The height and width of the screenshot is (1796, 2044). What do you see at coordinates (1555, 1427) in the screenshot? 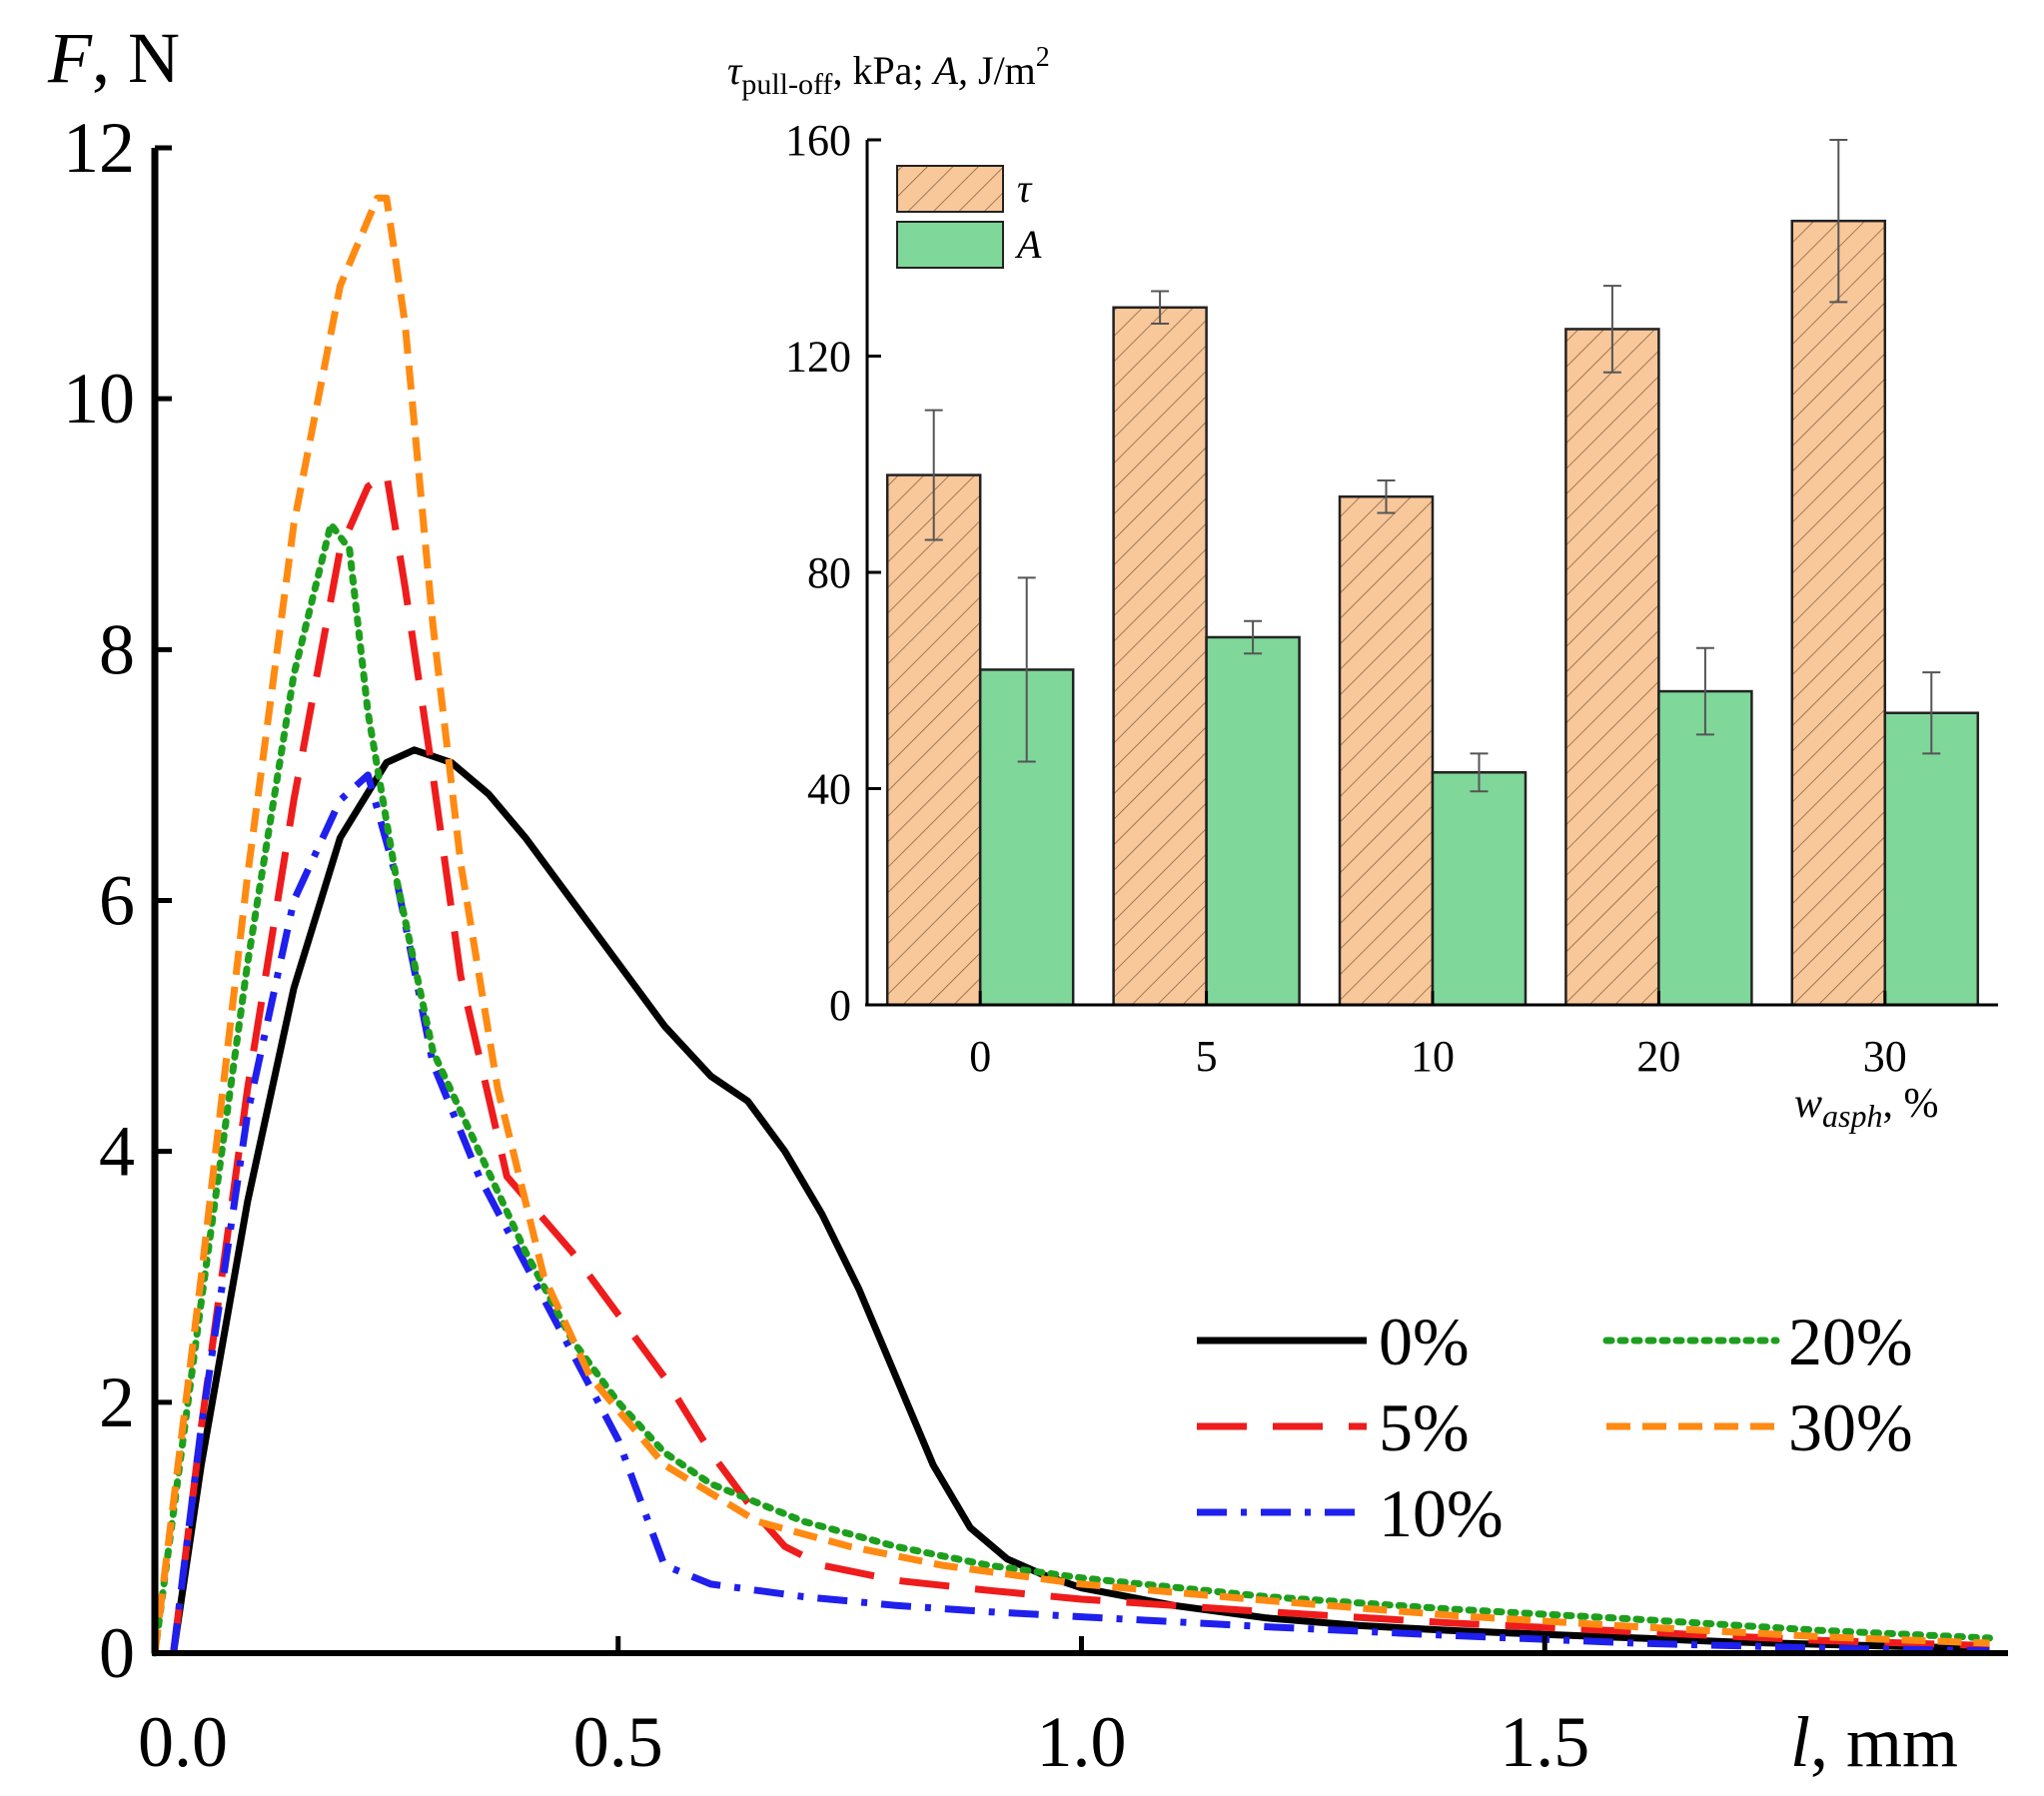
I see `main-legend: 0% 5% 10% 20% 30%` at bounding box center [1555, 1427].